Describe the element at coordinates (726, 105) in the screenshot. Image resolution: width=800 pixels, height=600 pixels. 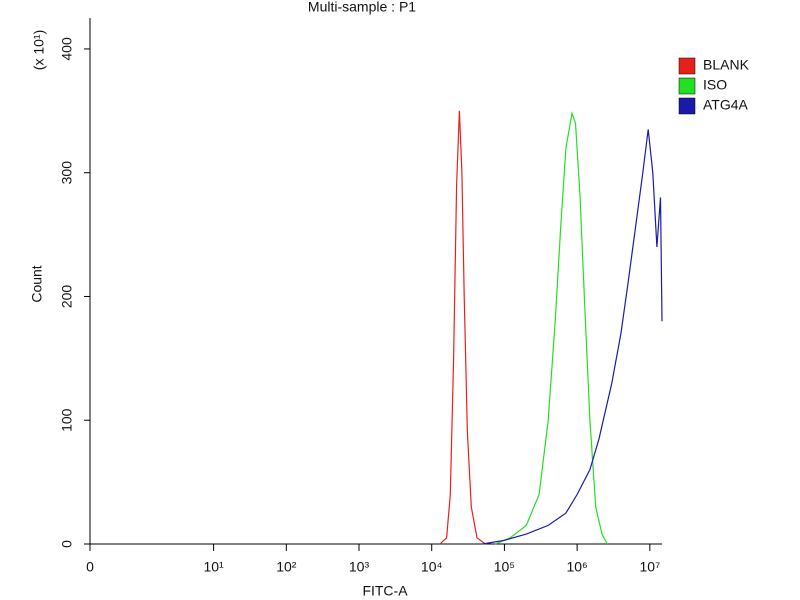
I see `legend-label: ATG4A` at that location.